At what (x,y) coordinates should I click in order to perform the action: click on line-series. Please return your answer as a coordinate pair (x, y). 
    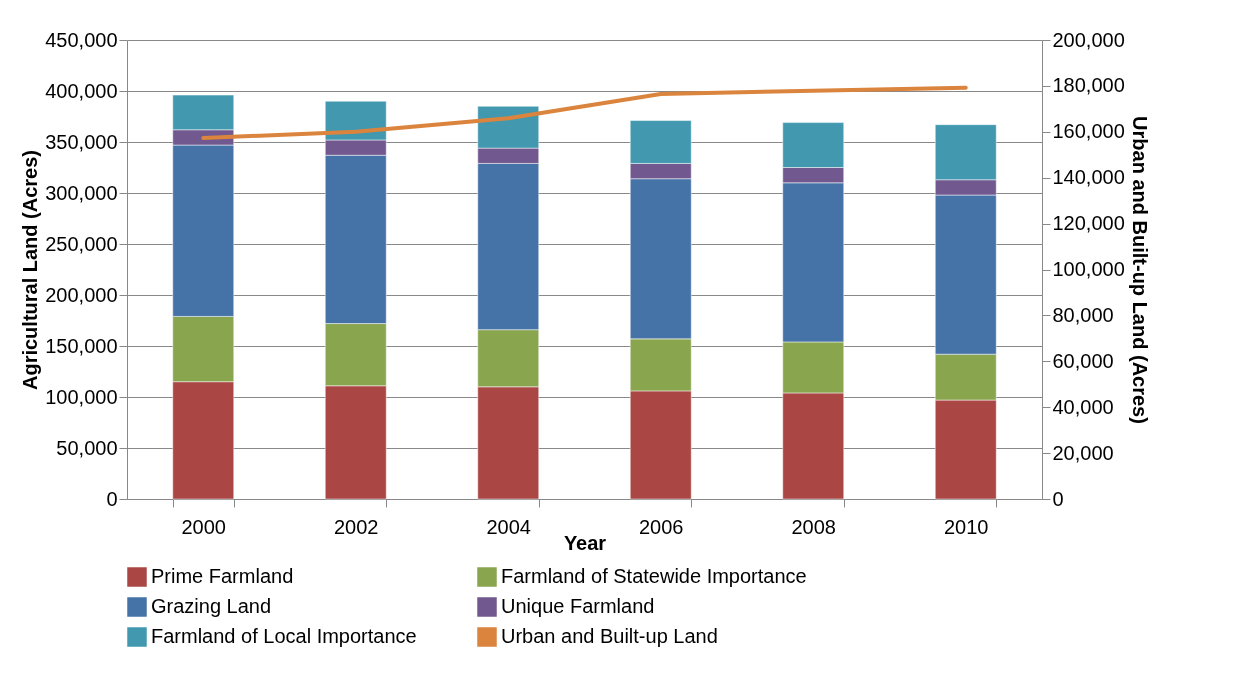
    Looking at the image, I should click on (584, 112).